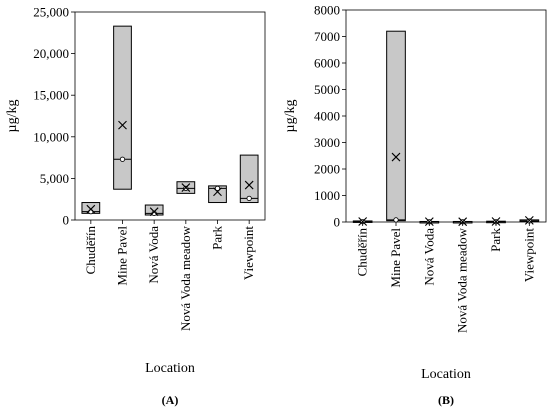  What do you see at coordinates (327, 142) in the screenshot?
I see `y-tick-label: 3000` at bounding box center [327, 142].